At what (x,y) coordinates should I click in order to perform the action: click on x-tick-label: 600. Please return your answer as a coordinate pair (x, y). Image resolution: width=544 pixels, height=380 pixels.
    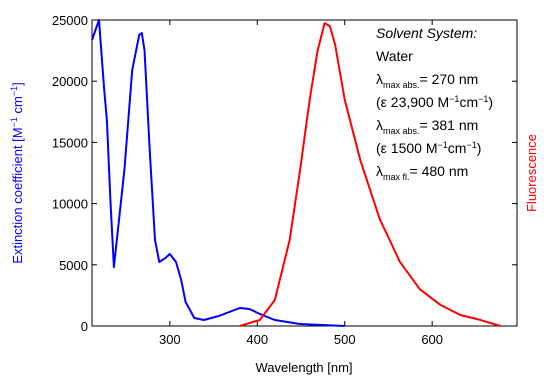
    Looking at the image, I should click on (432, 339).